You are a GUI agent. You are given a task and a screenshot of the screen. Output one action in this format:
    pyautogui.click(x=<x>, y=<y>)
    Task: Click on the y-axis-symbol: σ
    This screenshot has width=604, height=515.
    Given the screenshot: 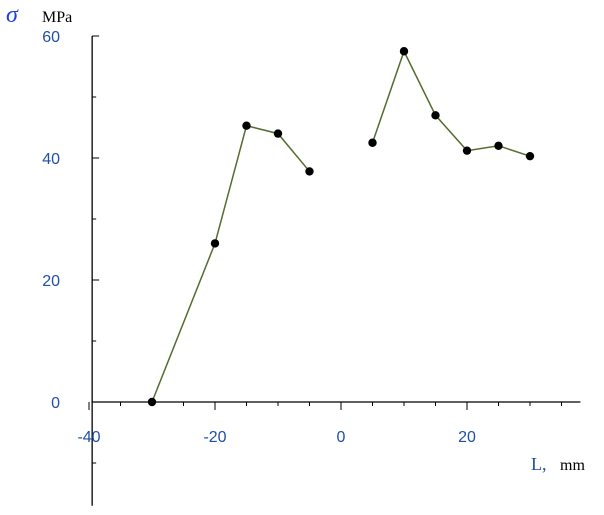 What is the action you would take?
    pyautogui.click(x=12, y=15)
    